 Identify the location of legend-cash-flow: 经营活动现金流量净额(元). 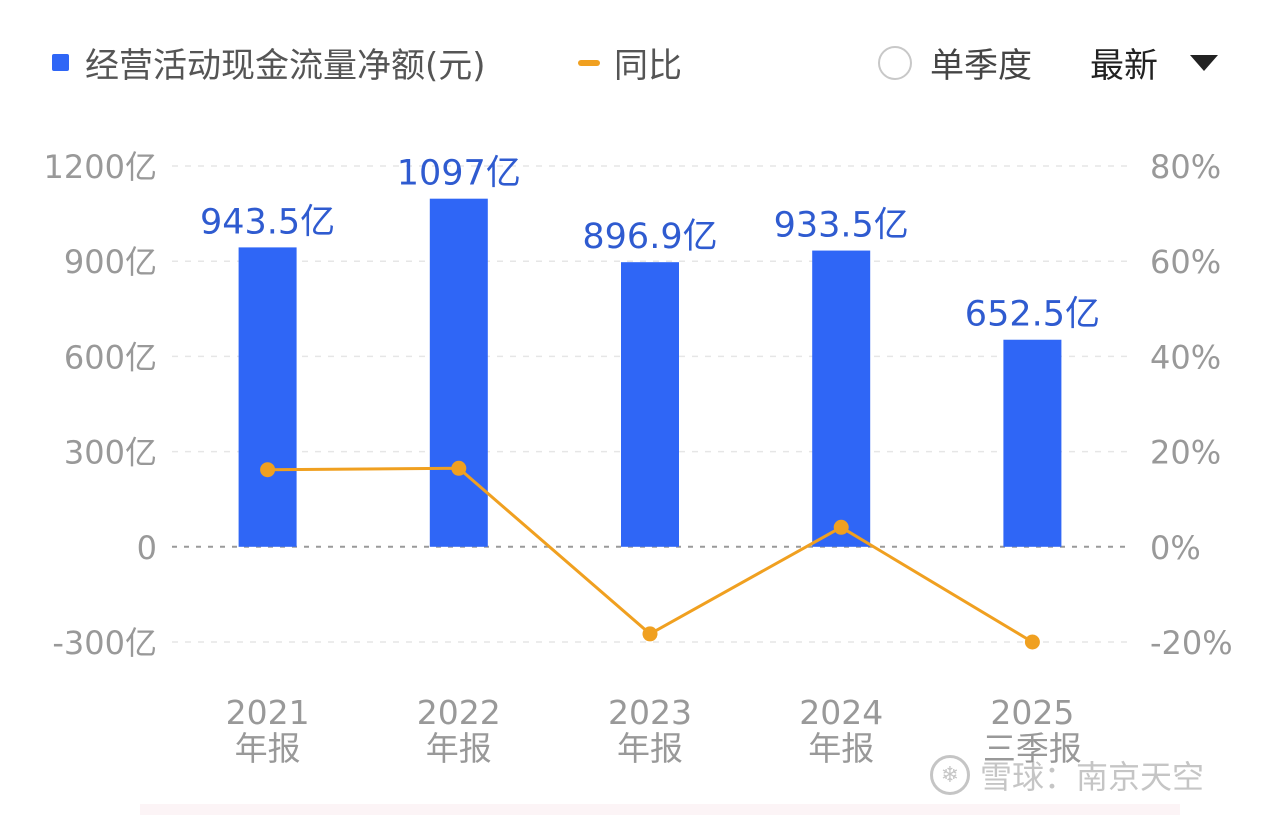
(269, 62).